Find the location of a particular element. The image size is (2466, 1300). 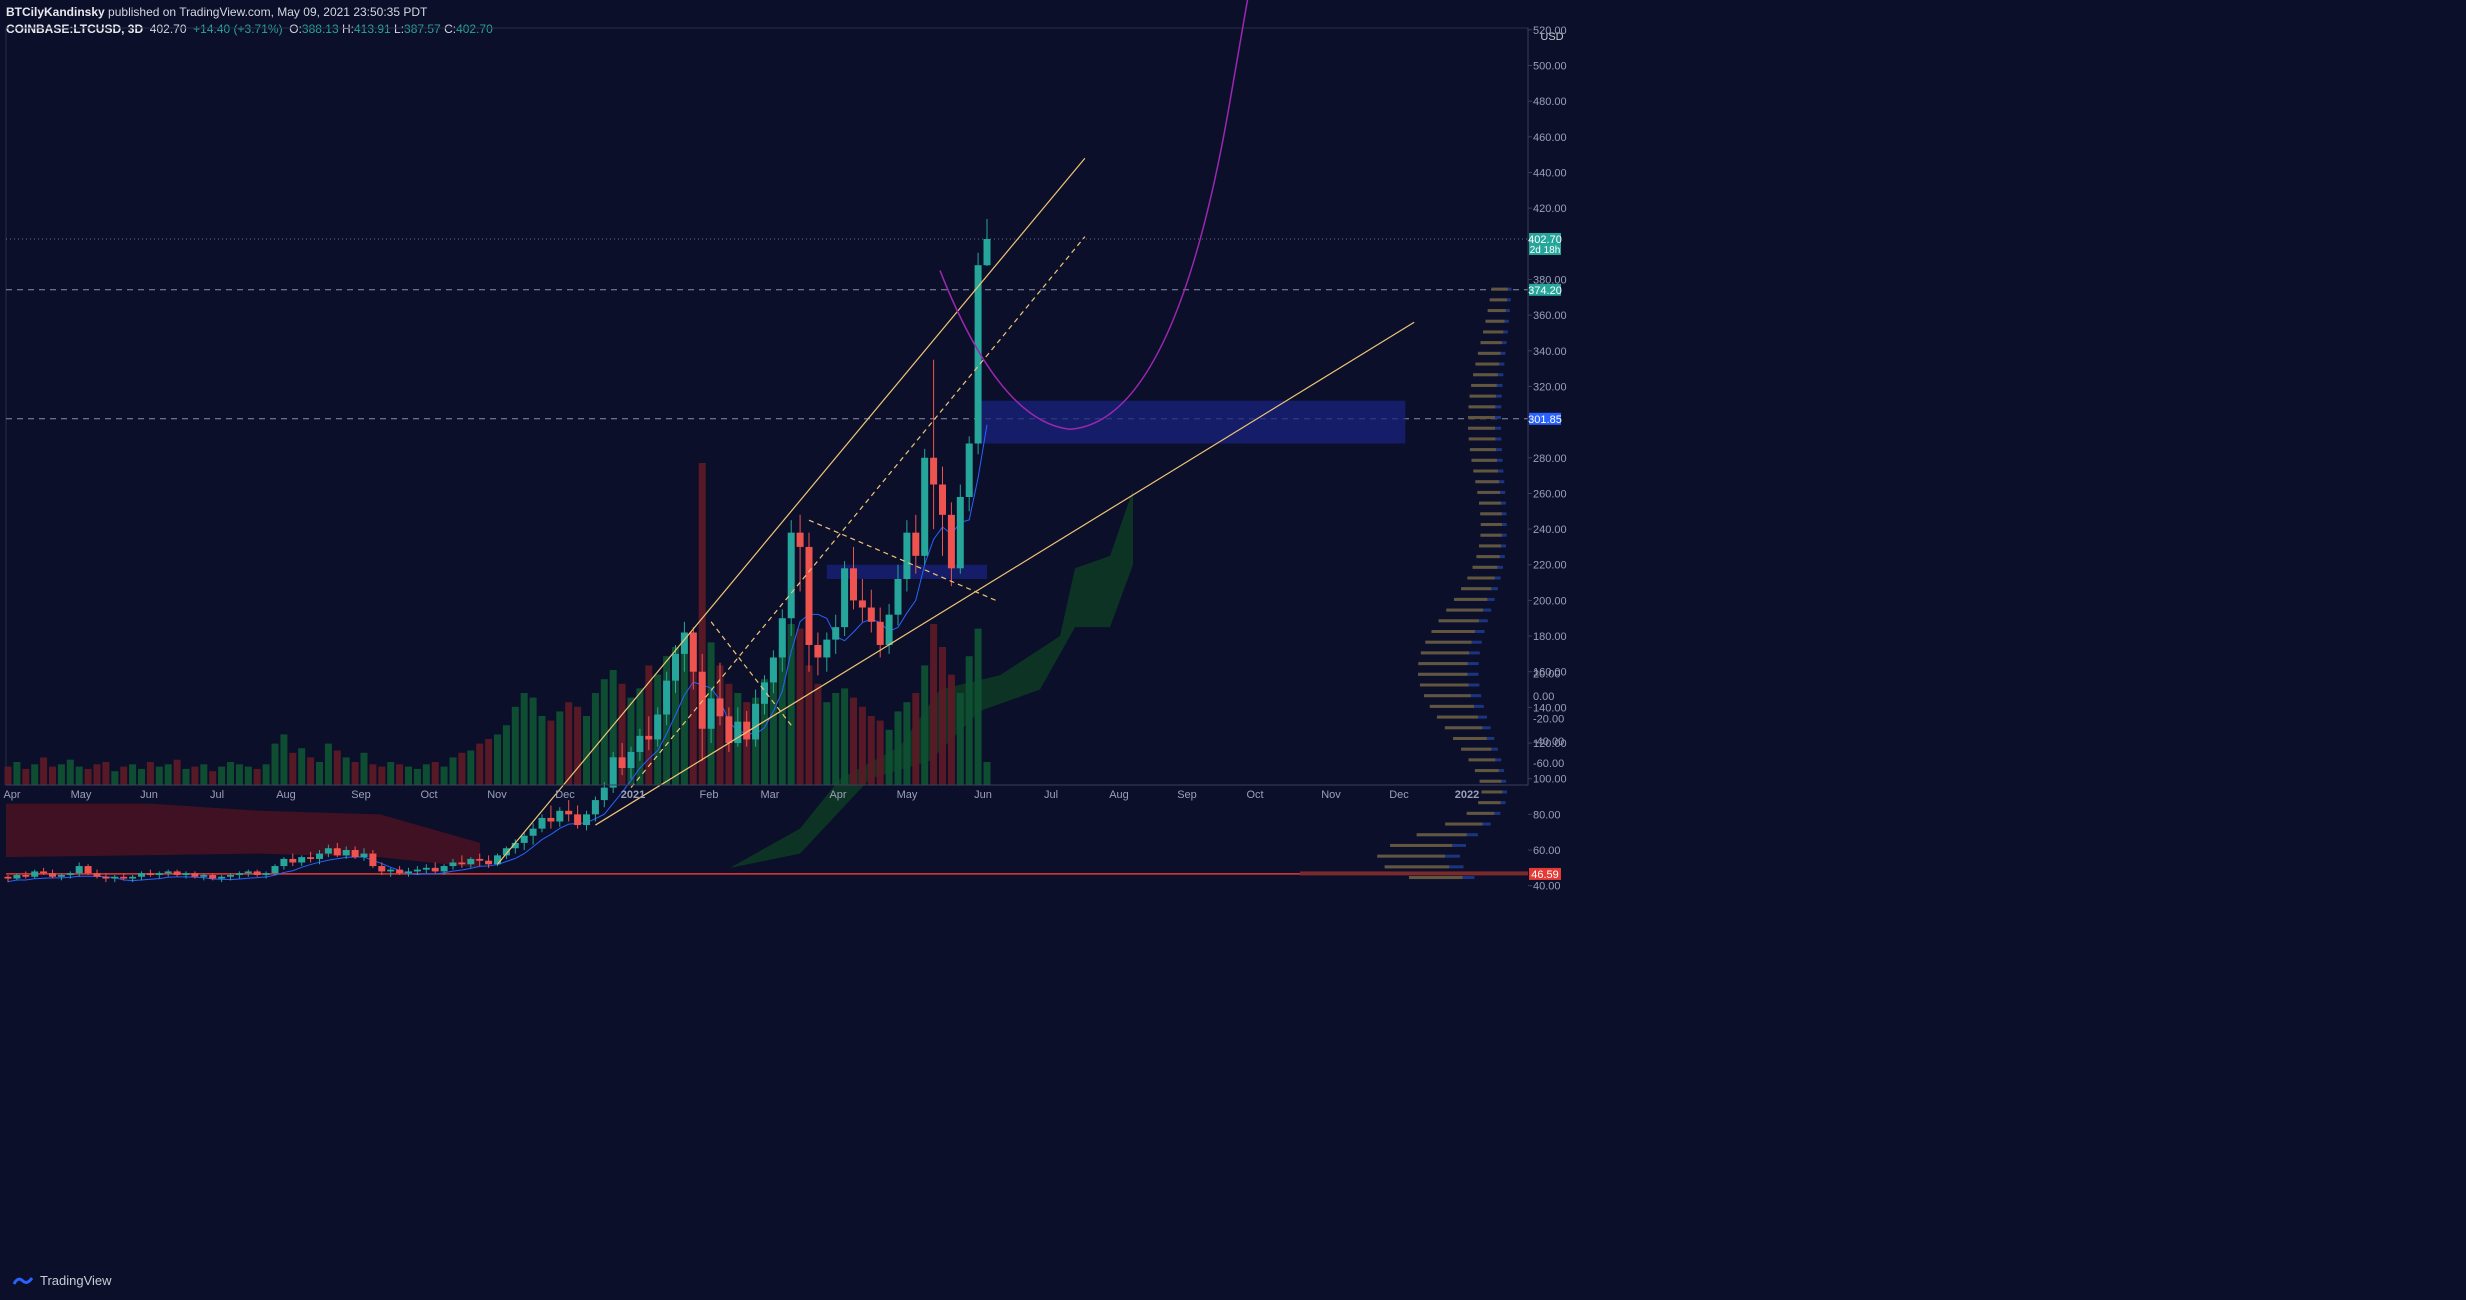

price-tick: 100.00 is located at coordinates (1550, 780).